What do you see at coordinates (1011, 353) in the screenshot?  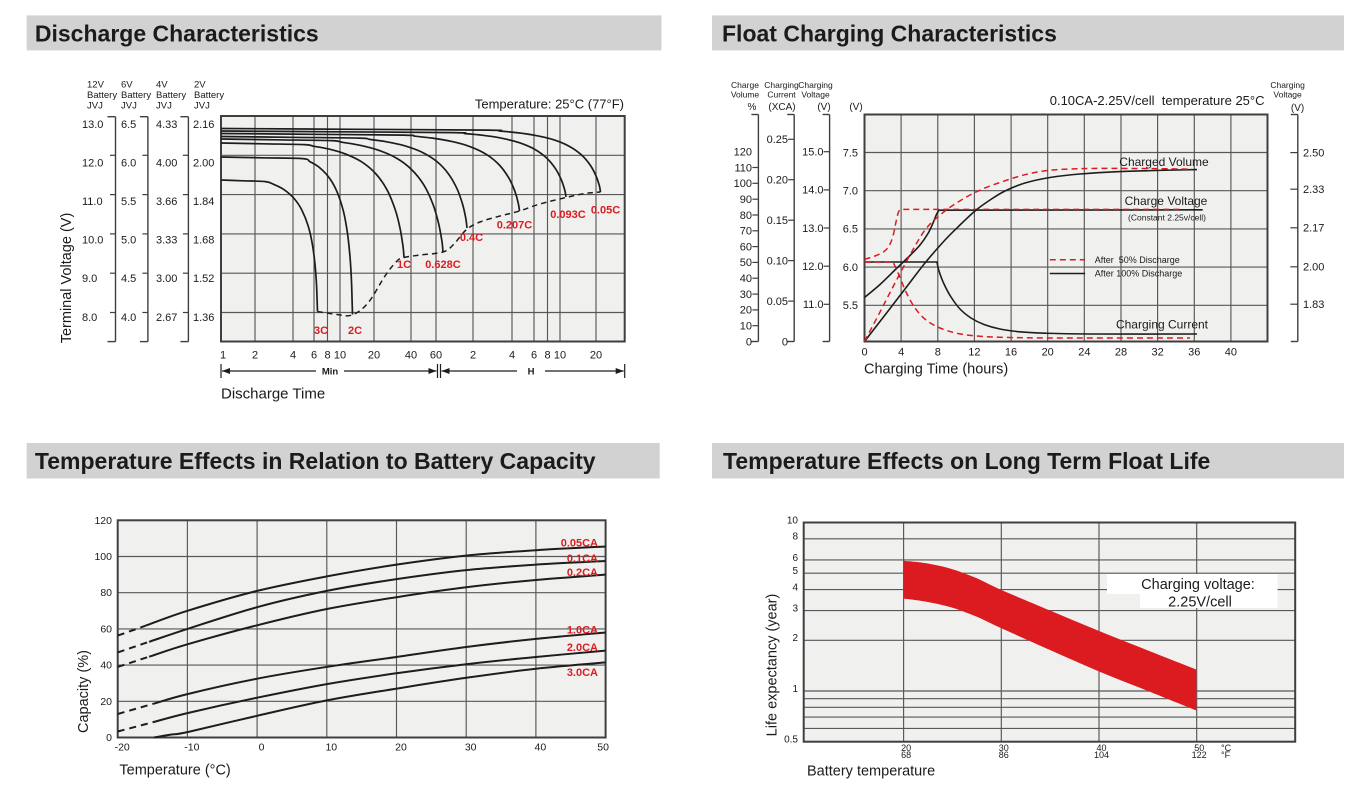 I see `svg-text: 16` at bounding box center [1011, 353].